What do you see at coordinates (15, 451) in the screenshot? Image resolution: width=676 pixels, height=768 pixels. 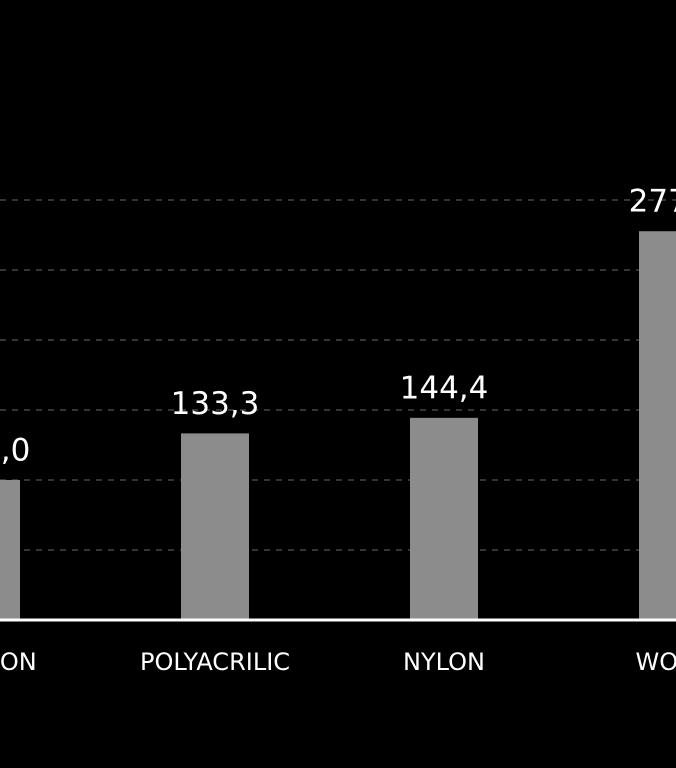 I see `value-label: 100,0` at bounding box center [15, 451].